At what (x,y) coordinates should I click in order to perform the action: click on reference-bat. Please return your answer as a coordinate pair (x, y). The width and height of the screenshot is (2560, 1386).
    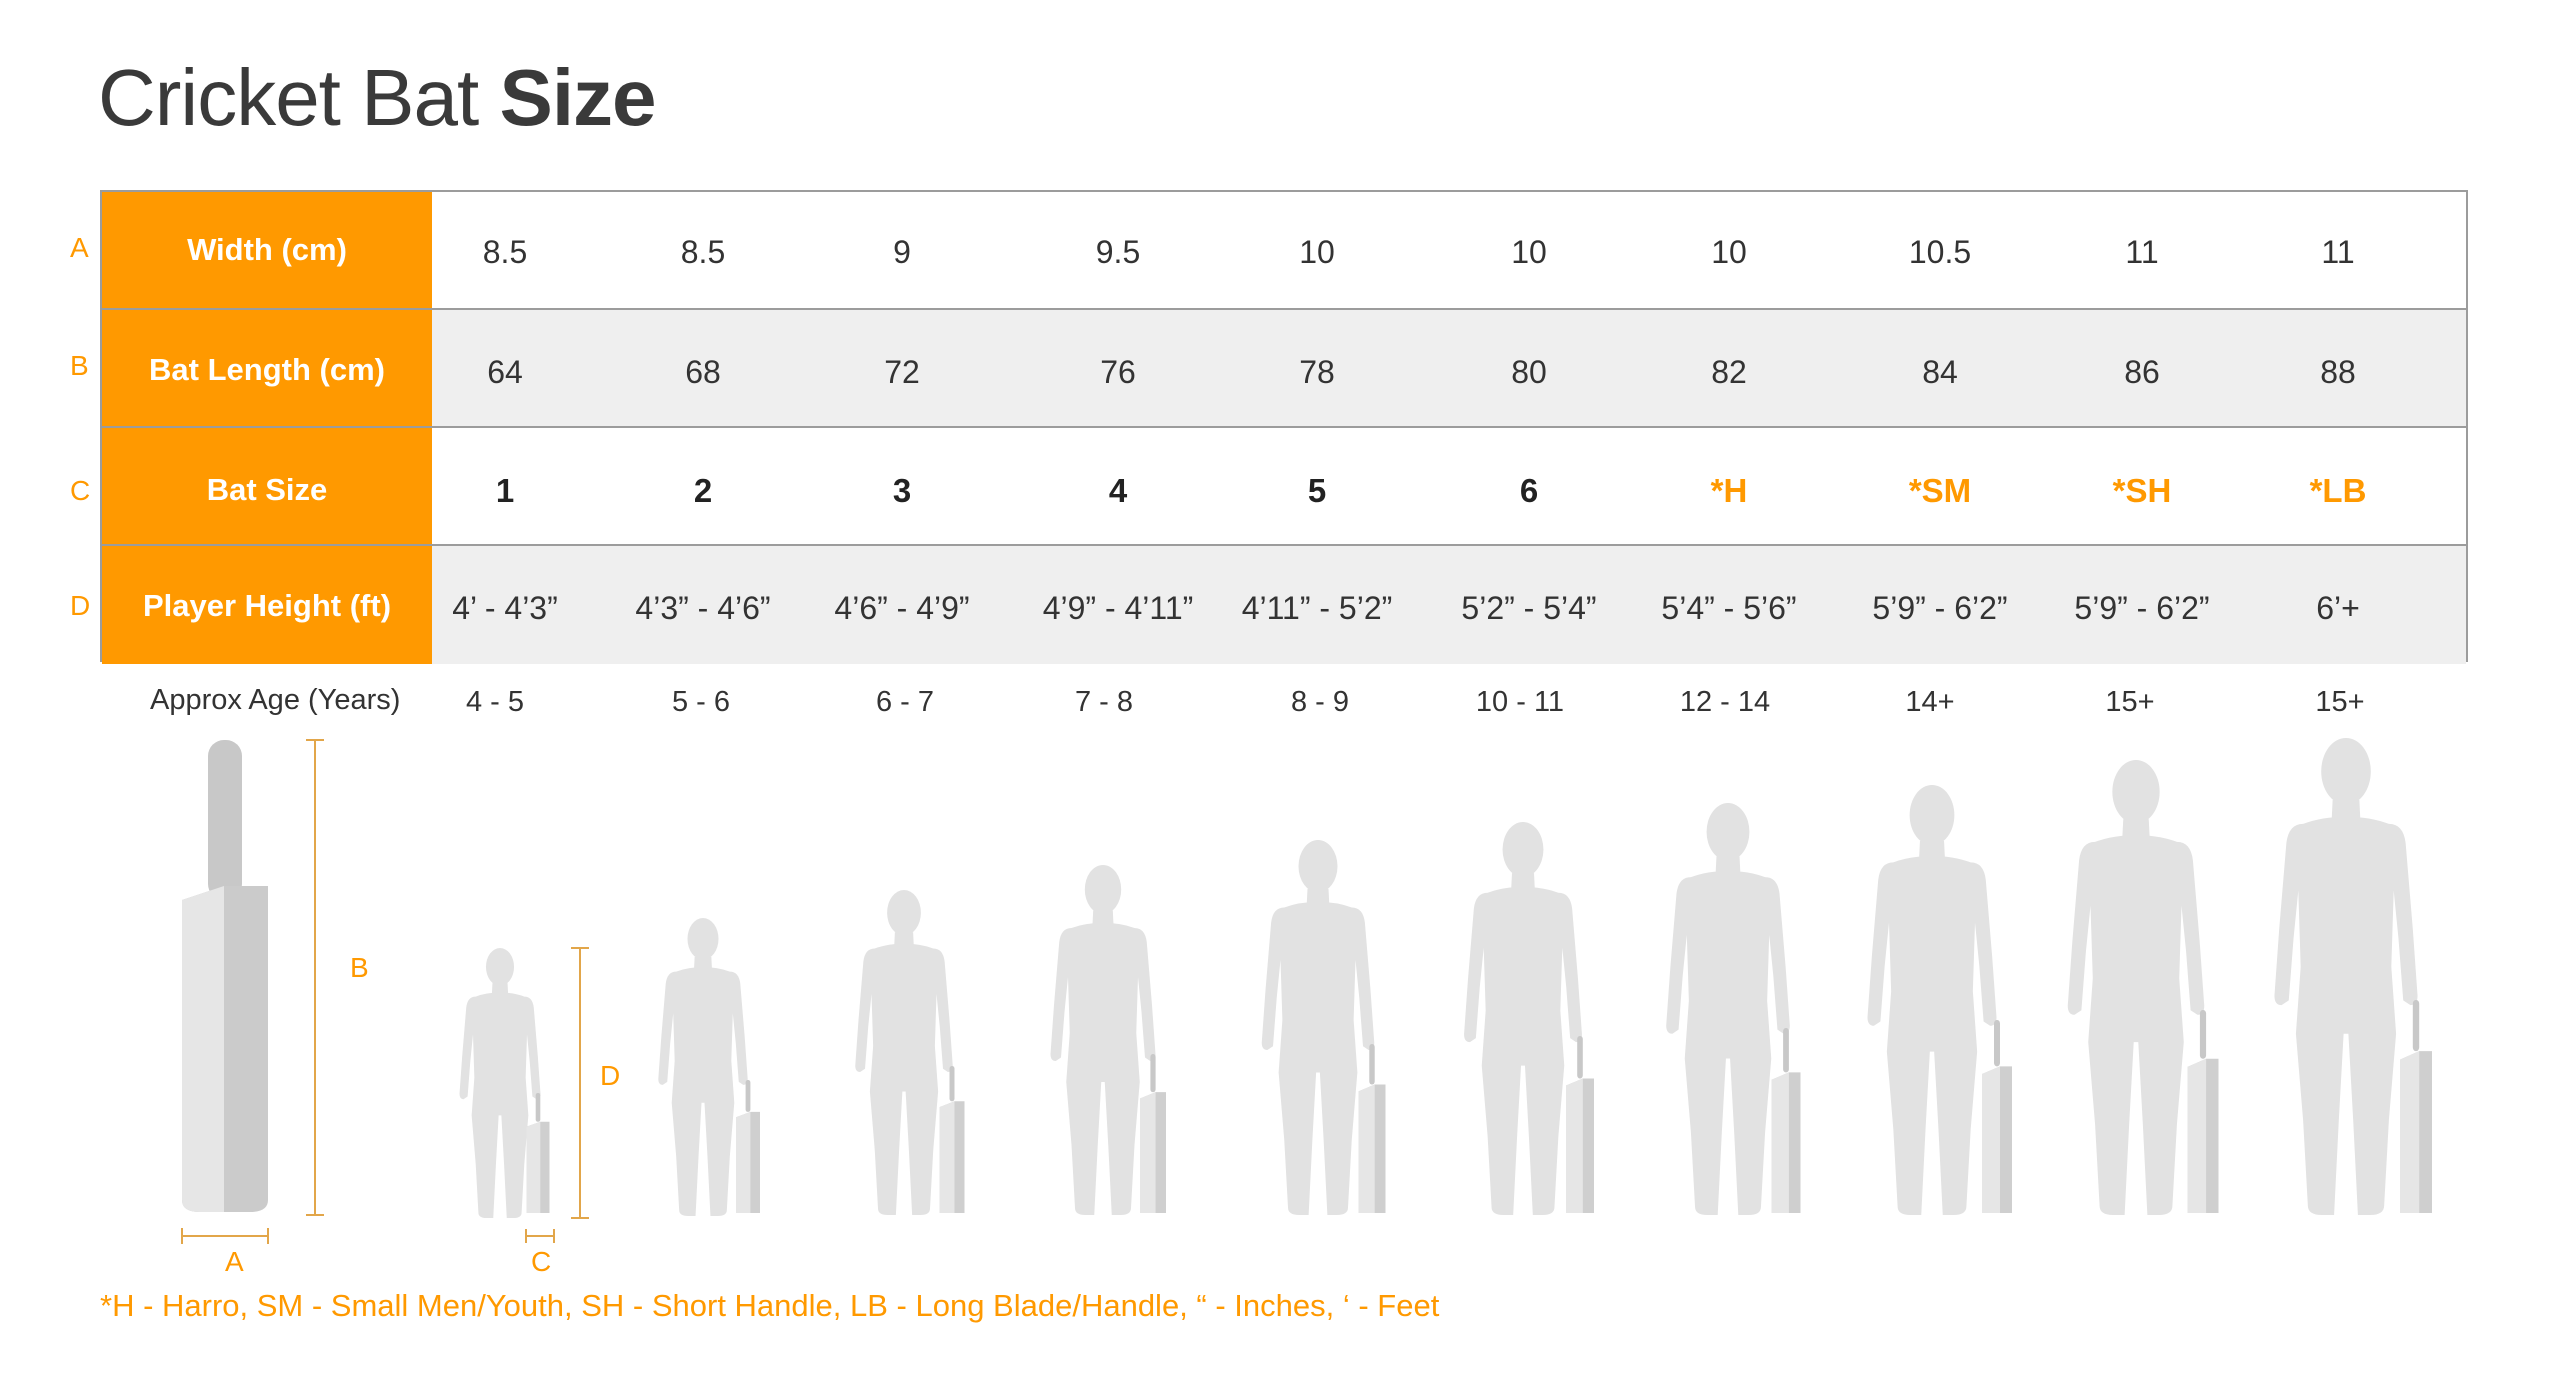
    Looking at the image, I should click on (225, 976).